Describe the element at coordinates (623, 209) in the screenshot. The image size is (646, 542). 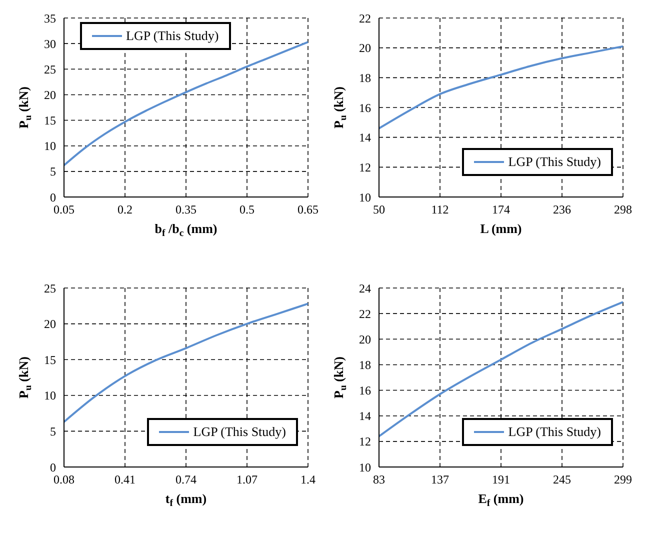
I see `x-tick-label: 298` at that location.